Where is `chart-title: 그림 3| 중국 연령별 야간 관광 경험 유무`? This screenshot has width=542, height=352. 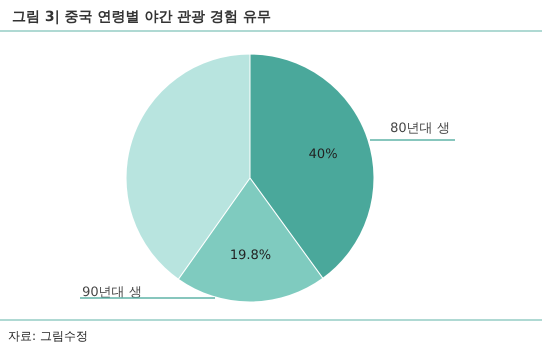
chart-title: 그림 3| 중국 연령별 야간 관광 경험 유무 is located at coordinates (141, 17).